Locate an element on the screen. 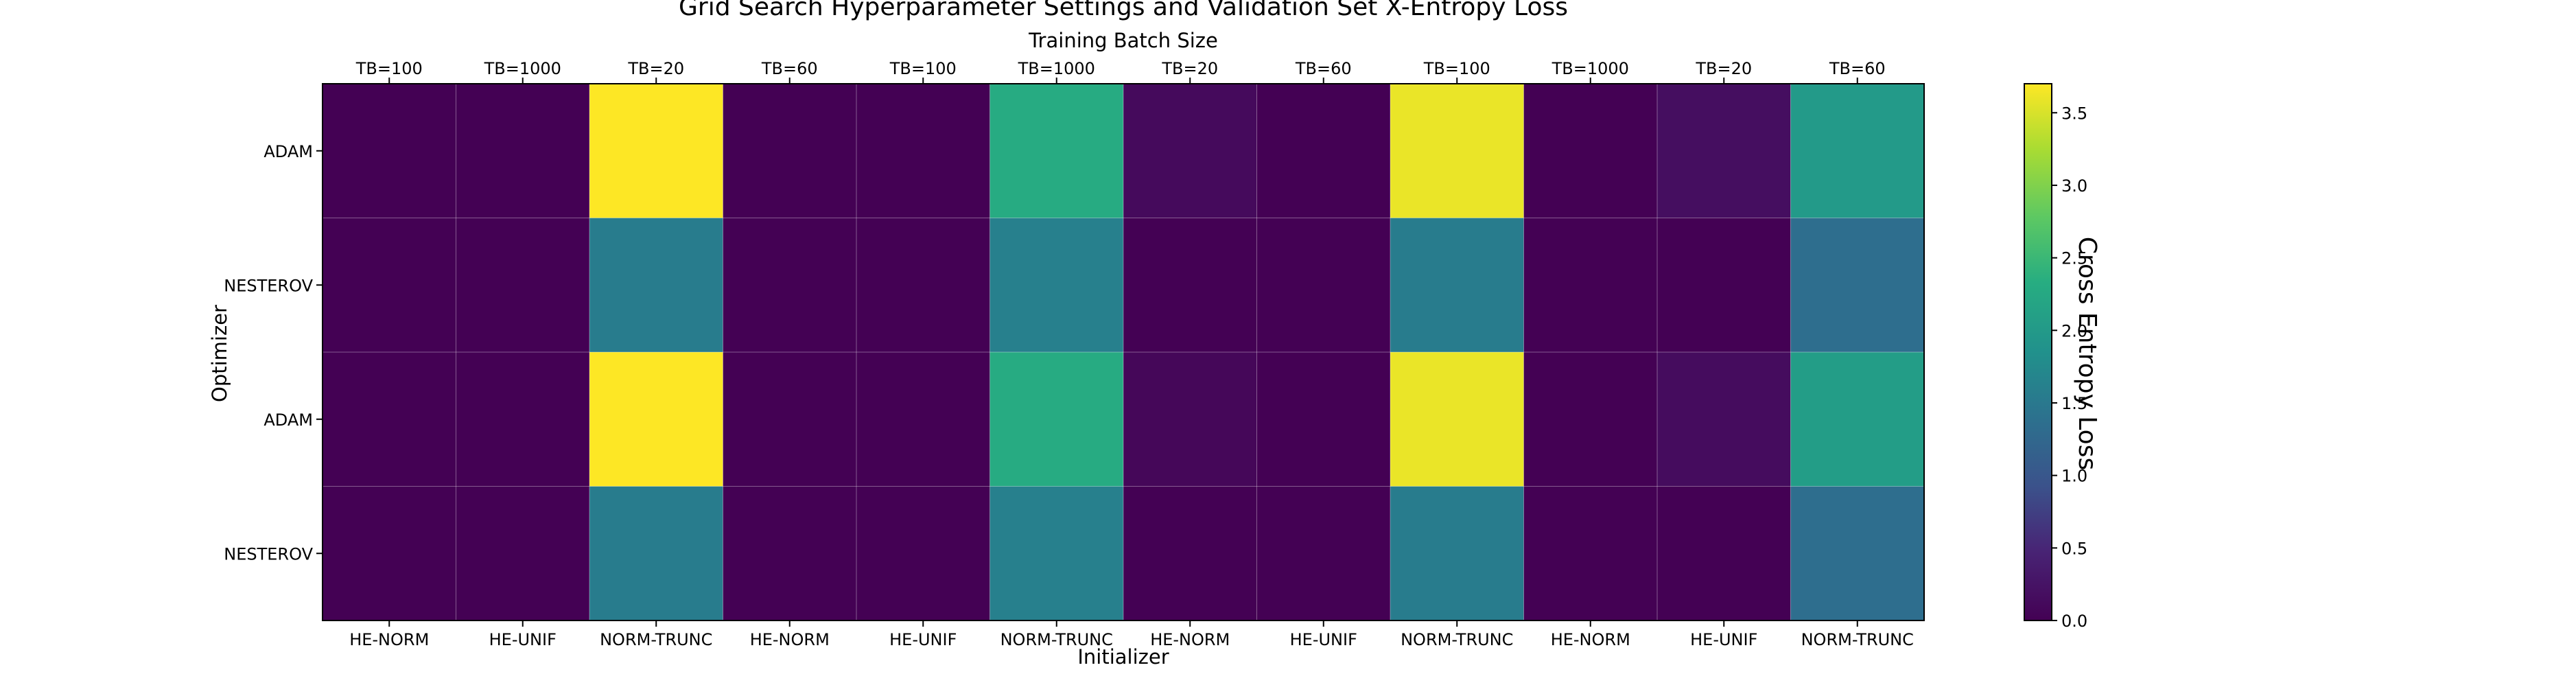 This screenshot has height=696, width=2576. colorbar is located at coordinates (2038, 352).